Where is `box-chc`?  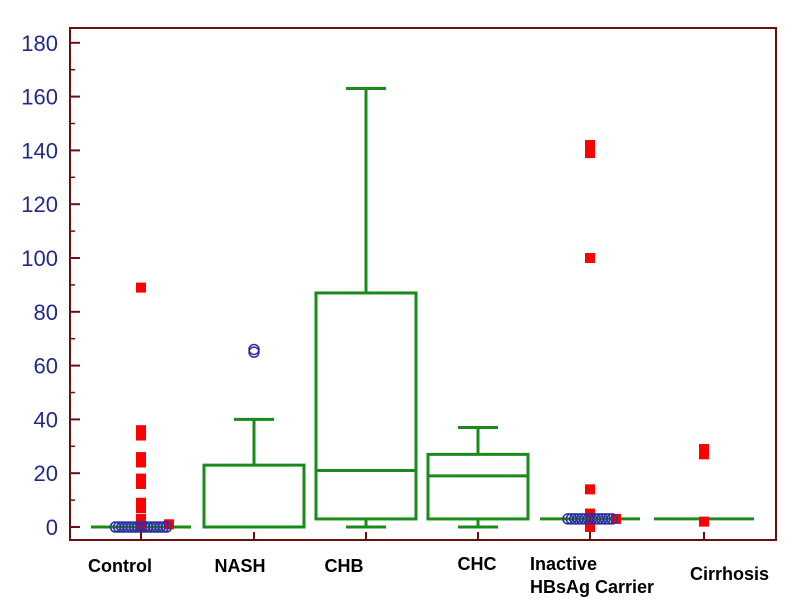 box-chc is located at coordinates (478, 477).